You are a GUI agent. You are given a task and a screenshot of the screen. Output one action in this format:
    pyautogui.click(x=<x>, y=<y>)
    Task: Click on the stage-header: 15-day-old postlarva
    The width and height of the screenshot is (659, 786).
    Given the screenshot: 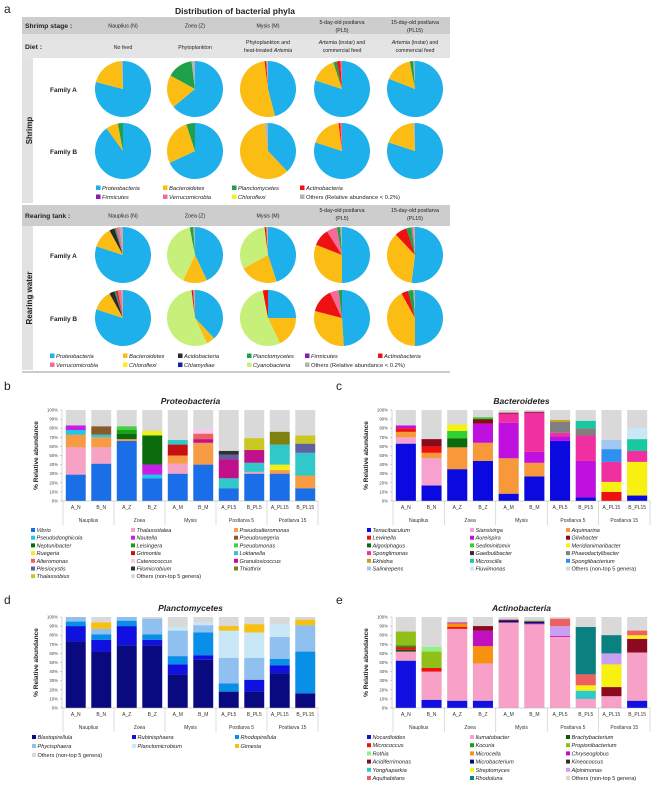 What is the action you would take?
    pyautogui.click(x=415, y=211)
    